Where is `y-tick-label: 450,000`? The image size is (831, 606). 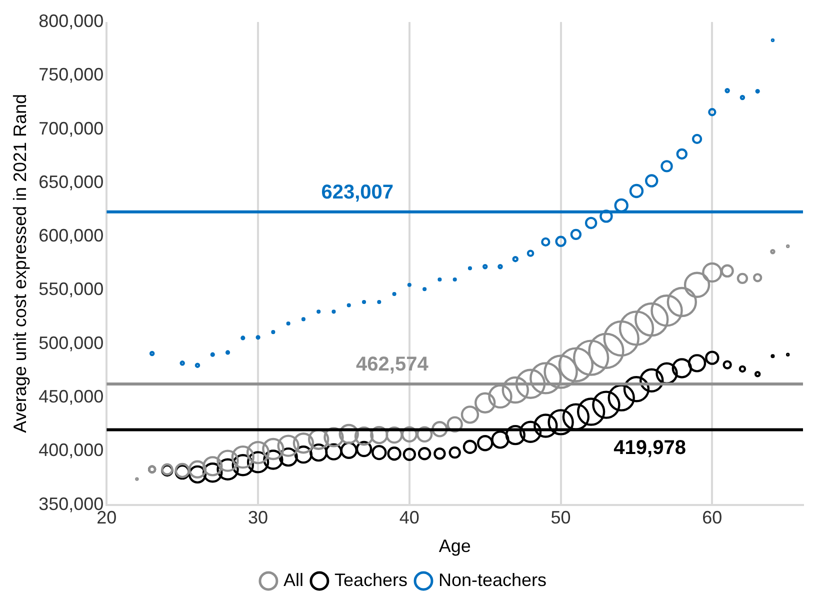
y-tick-label: 450,000 is located at coordinates (71, 396).